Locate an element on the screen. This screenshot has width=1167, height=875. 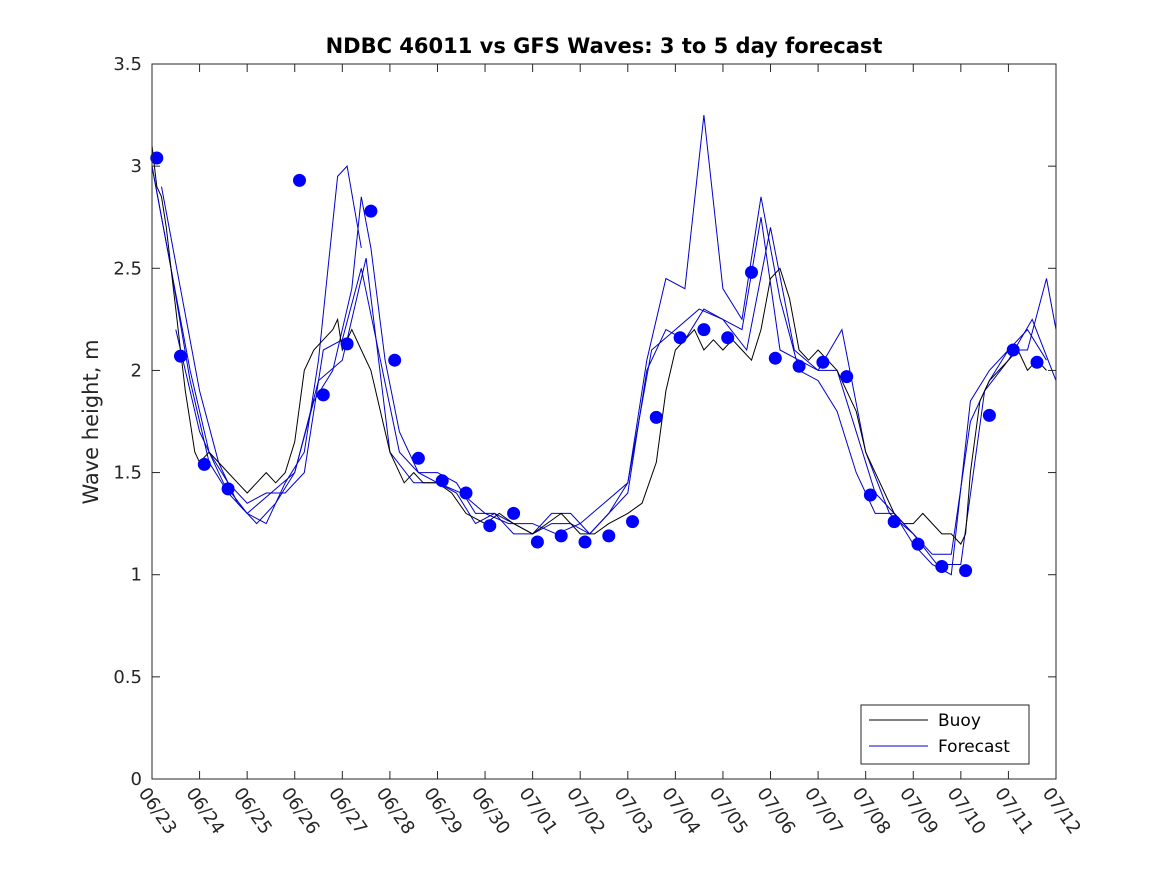
x-tick-label: 07/01 is located at coordinates (538, 811).